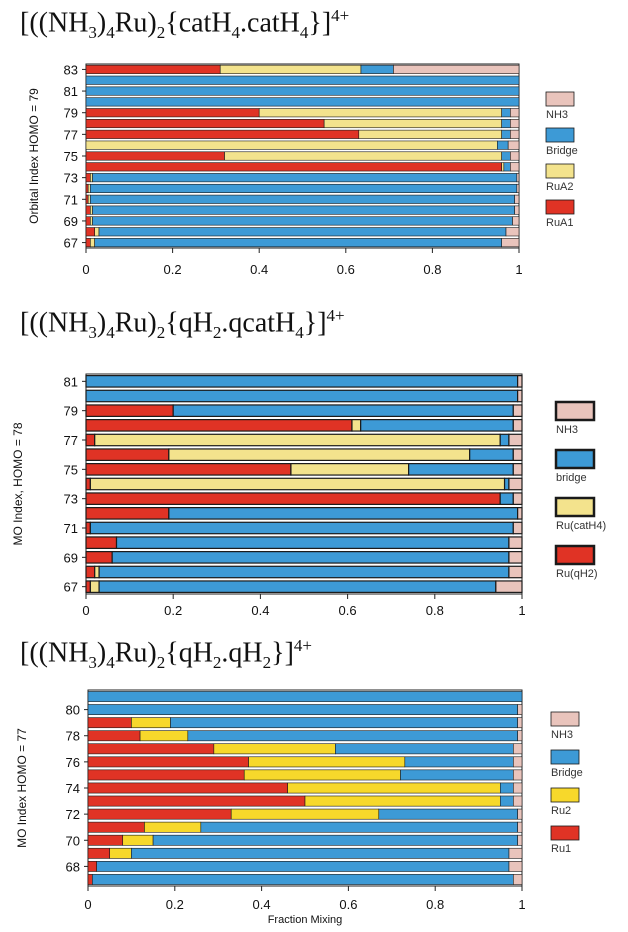 The width and height of the screenshot is (628, 932). What do you see at coordinates (518, 269) in the screenshot?
I see `x-tick-label: 1` at bounding box center [518, 269].